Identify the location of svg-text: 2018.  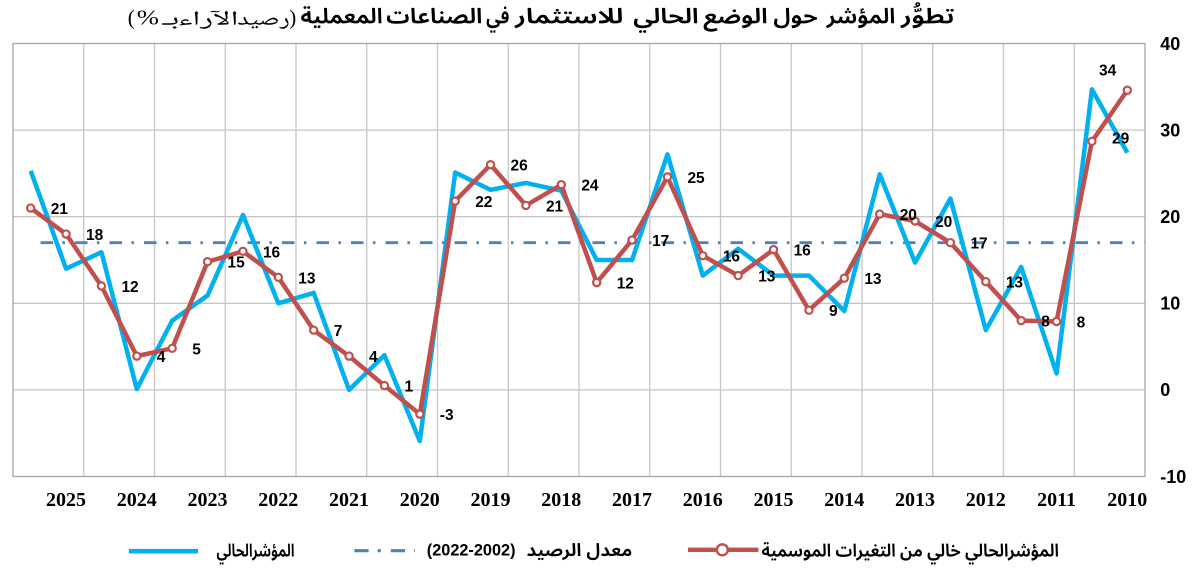
(561, 500).